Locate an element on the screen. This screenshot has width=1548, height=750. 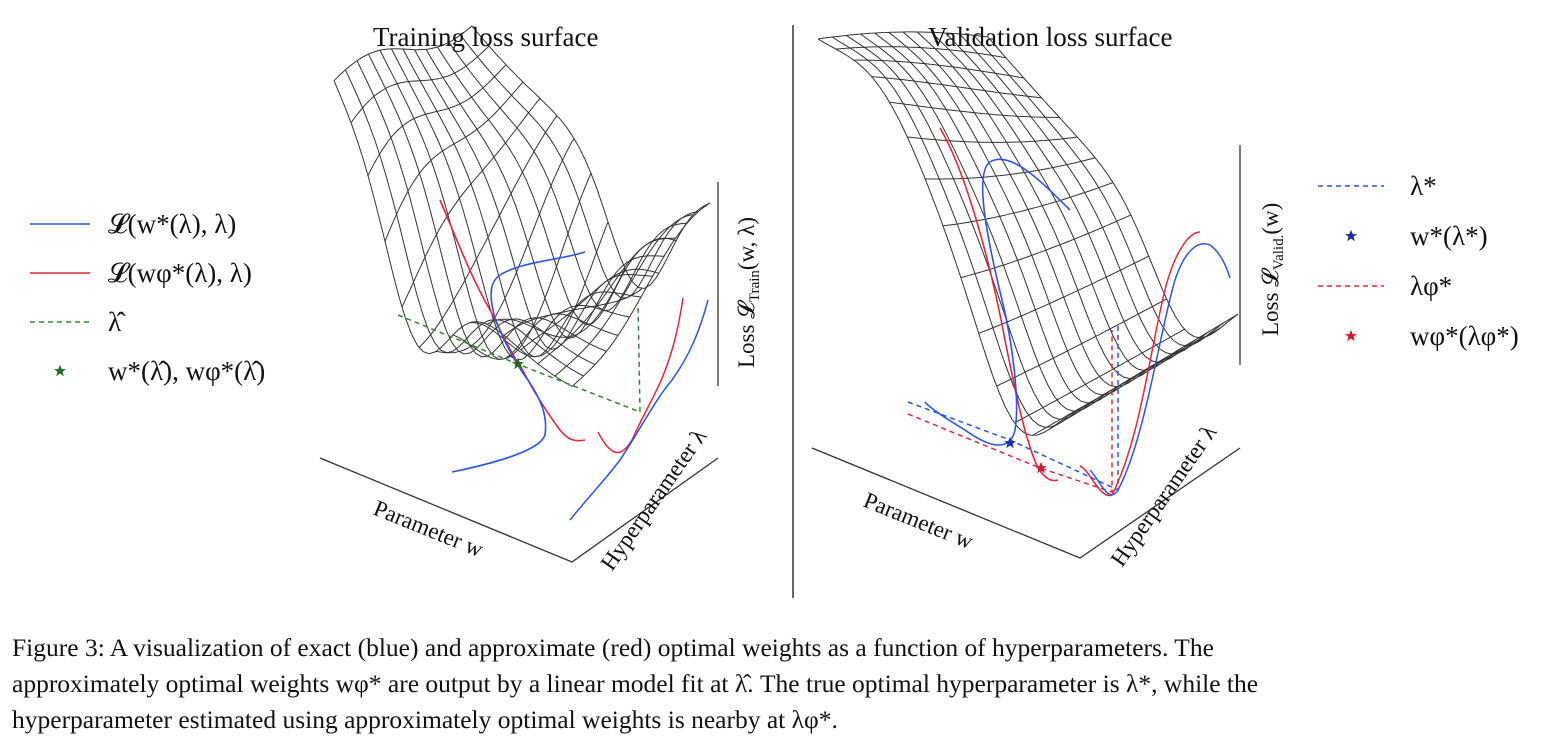
lambda-hat-line is located at coordinates (519, 357).